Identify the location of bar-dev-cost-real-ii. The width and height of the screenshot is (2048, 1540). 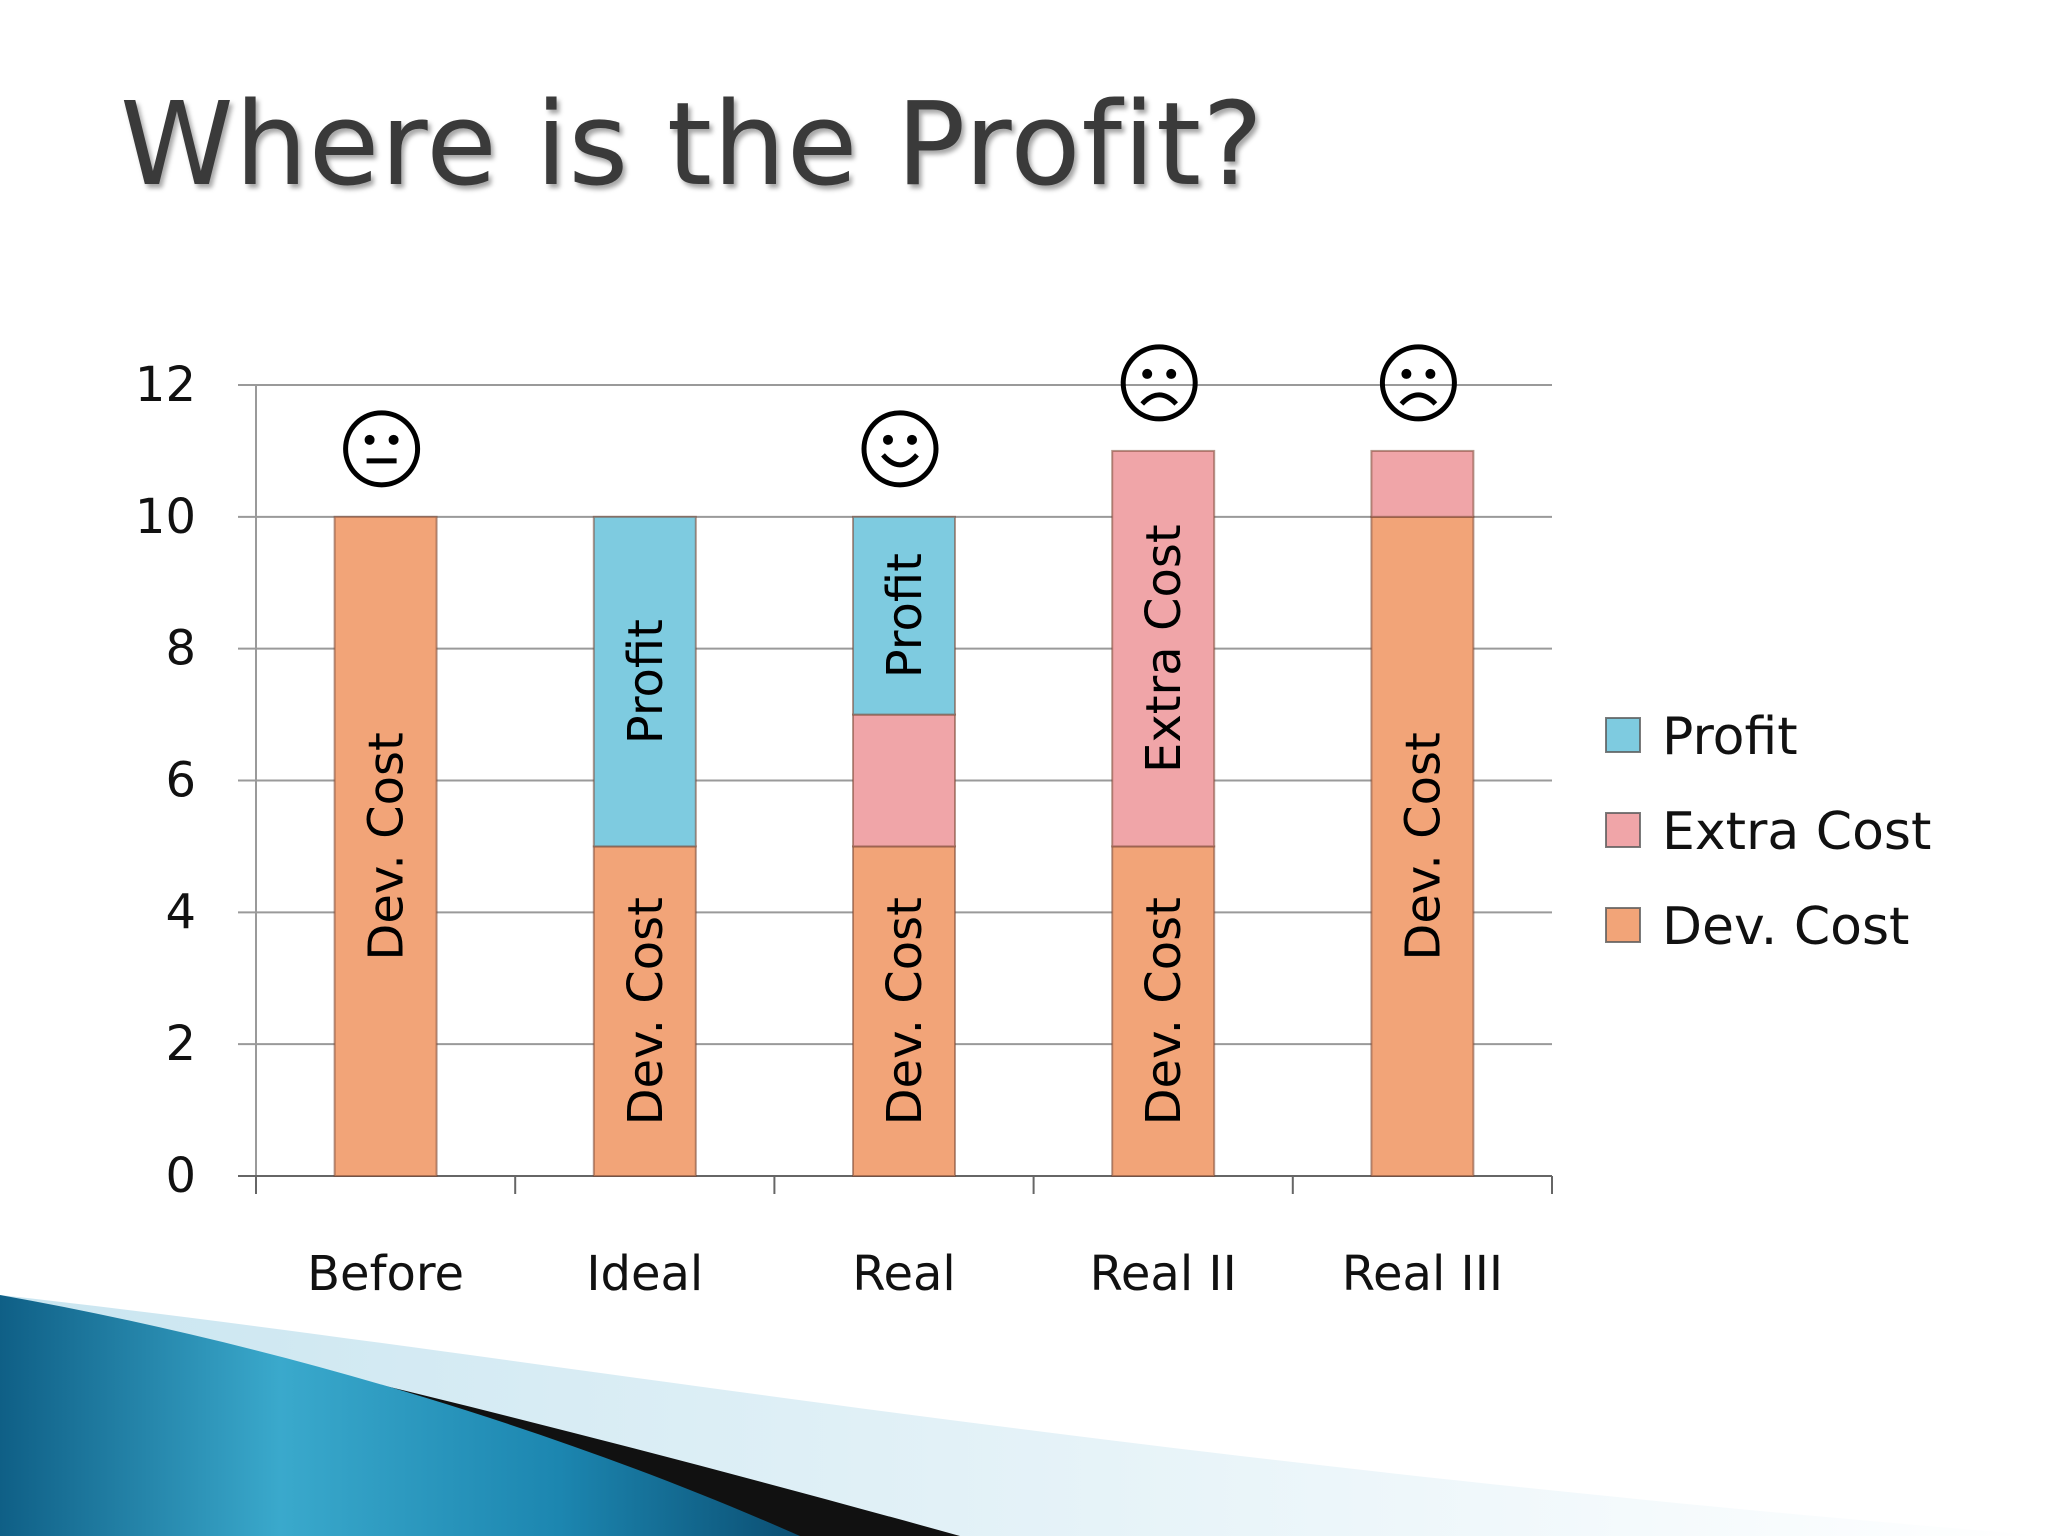
(1163, 1011).